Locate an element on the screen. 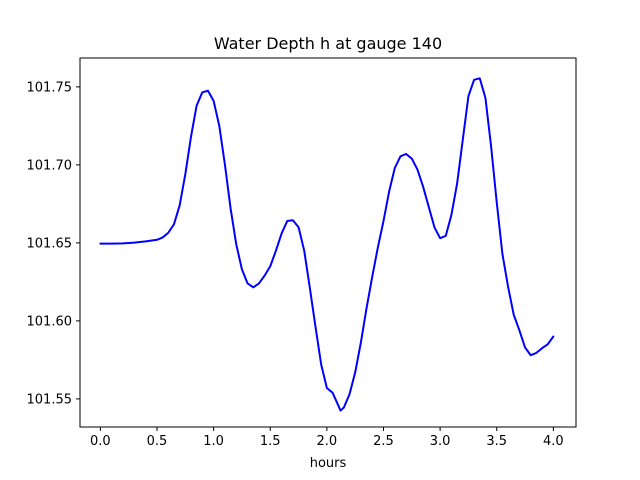  x-tick-label: 2.5 is located at coordinates (383, 441).